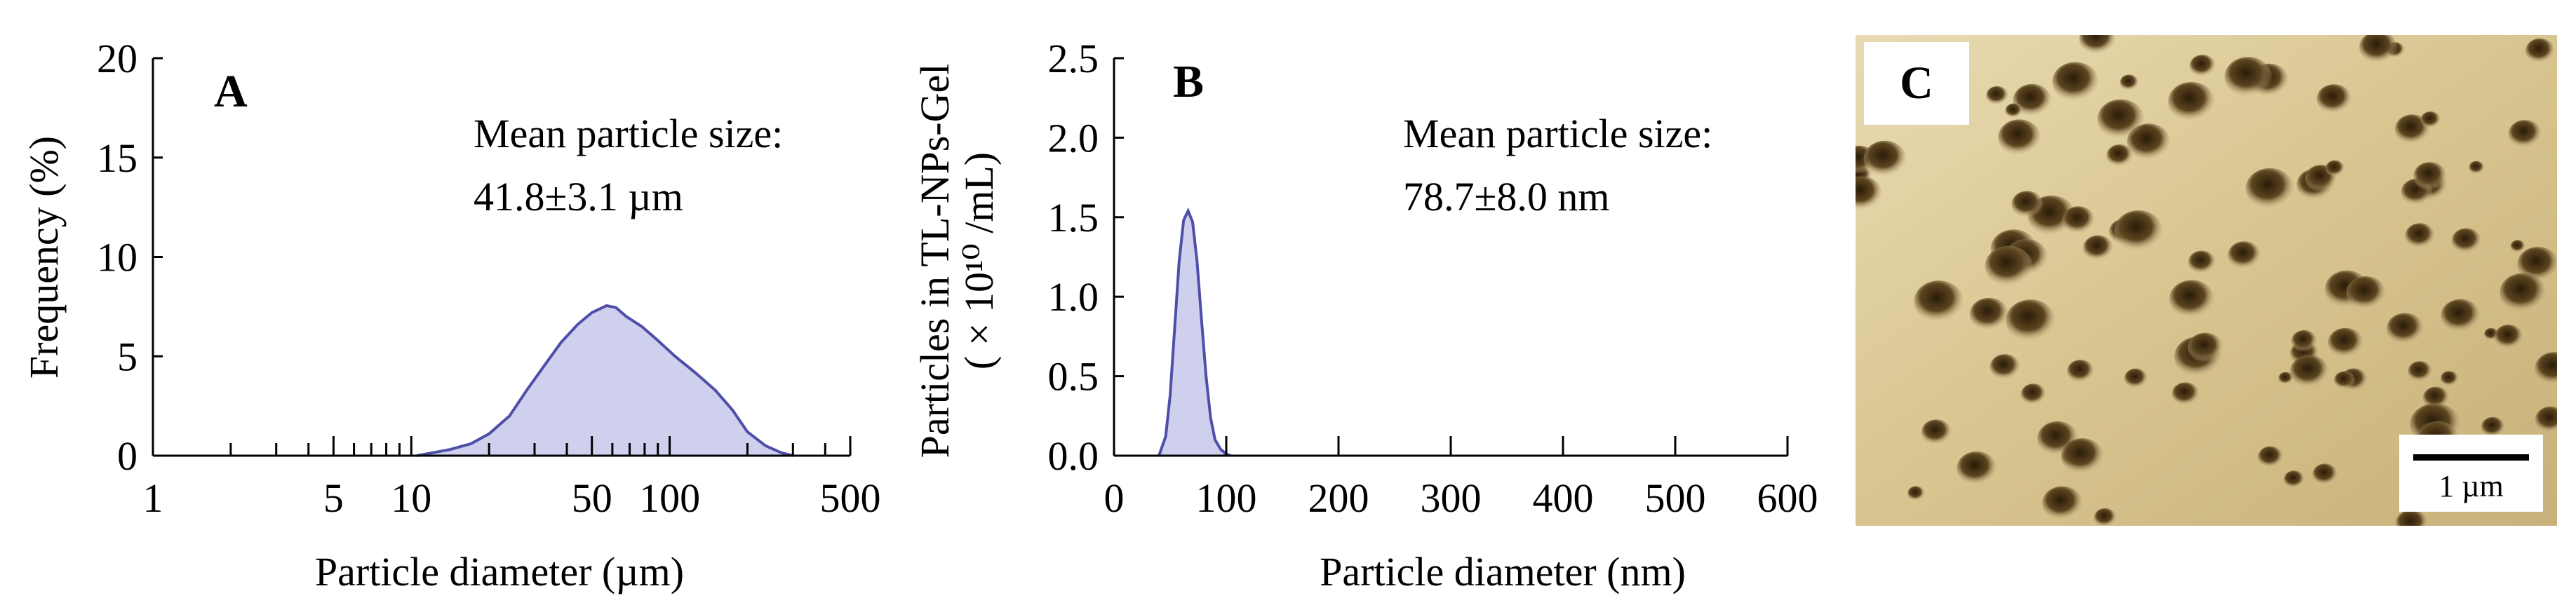 Image resolution: width=2576 pixels, height=612 pixels. Describe the element at coordinates (411, 498) in the screenshot. I see `chart-a-x-tick-label: 10` at that location.